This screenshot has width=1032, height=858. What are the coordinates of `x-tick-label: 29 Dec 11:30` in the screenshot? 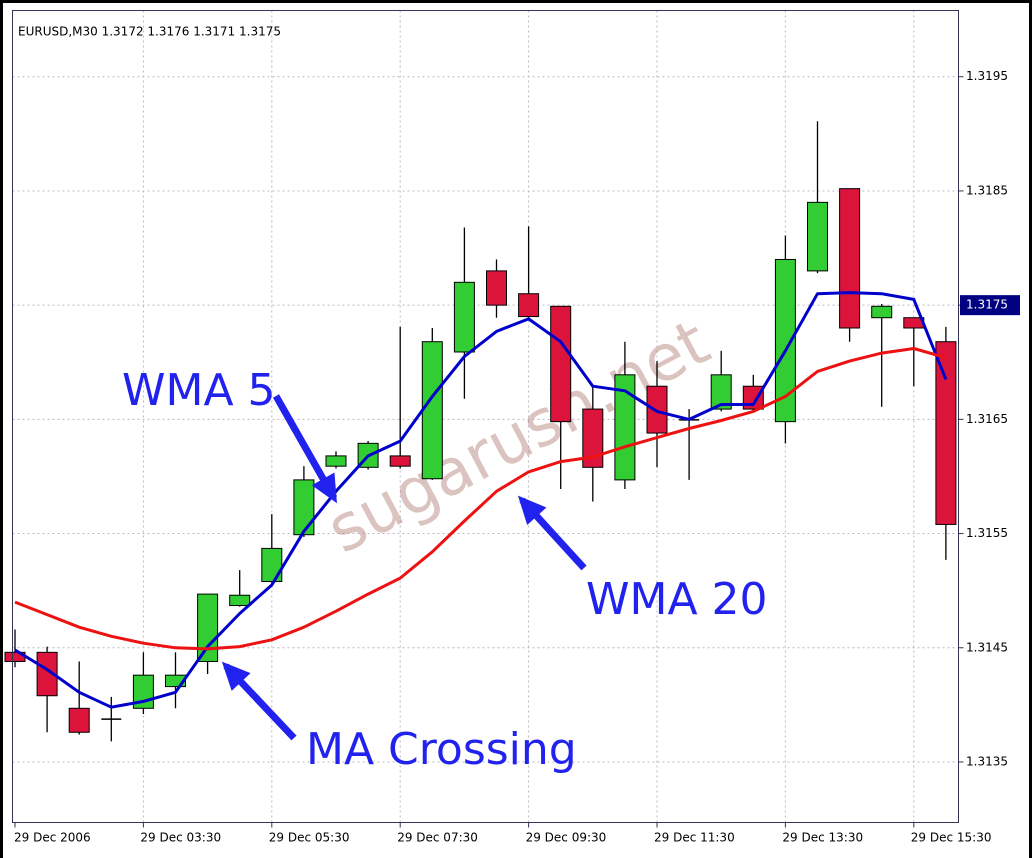 It's located at (694, 838).